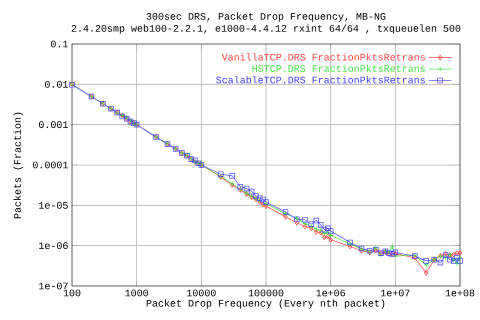 The width and height of the screenshot is (480, 320). I want to click on y-tick-label: 0.001, so click(53, 124).